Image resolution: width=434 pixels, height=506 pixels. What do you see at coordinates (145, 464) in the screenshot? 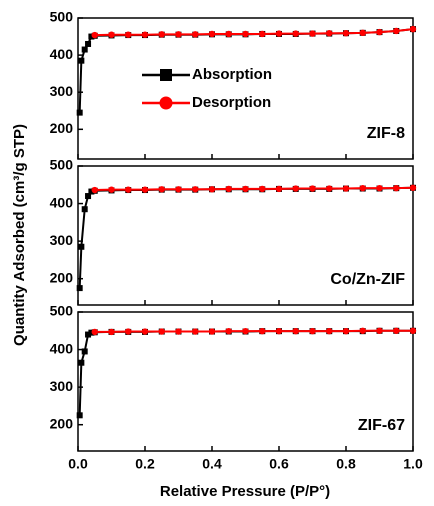
I see `x-tick-label: 0.2` at bounding box center [145, 464].